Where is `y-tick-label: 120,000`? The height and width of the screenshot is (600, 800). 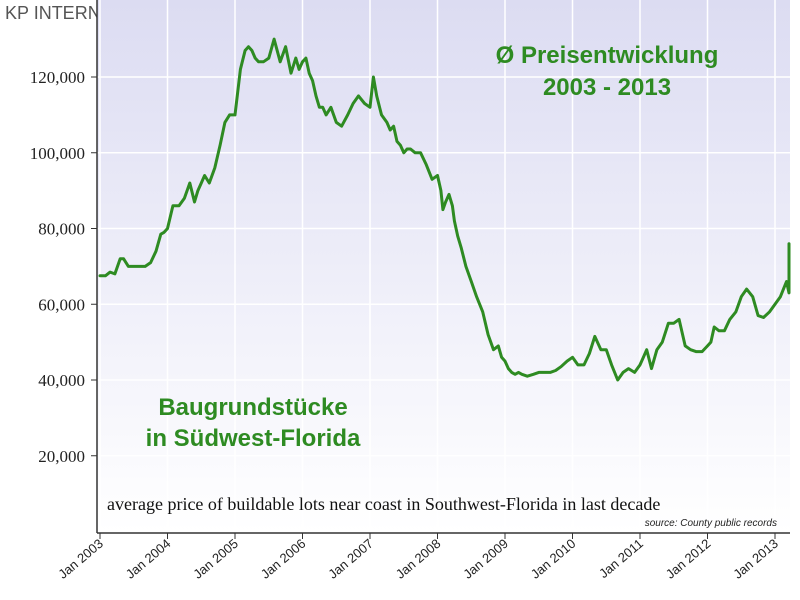
y-tick-label: 120,000 is located at coordinates (57, 77).